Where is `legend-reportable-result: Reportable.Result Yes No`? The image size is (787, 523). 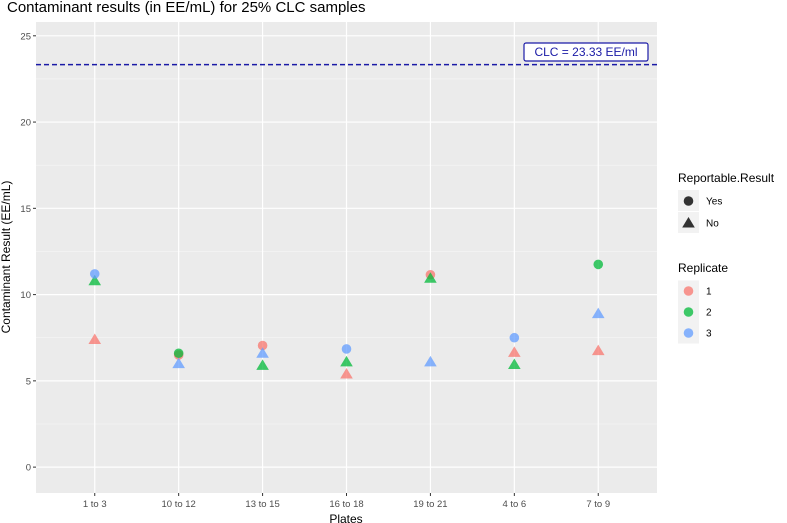
legend-reportable-result: Reportable.Result Yes No is located at coordinates (726, 202).